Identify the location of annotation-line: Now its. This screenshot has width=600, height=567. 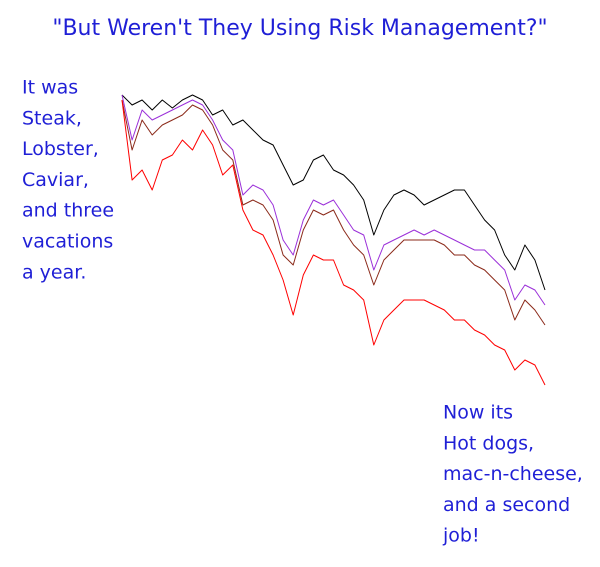
(478, 413).